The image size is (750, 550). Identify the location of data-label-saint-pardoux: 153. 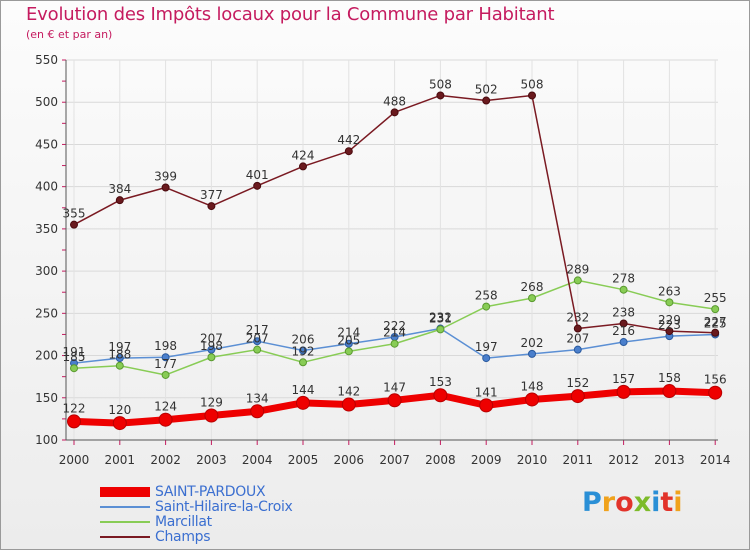
(440, 382).